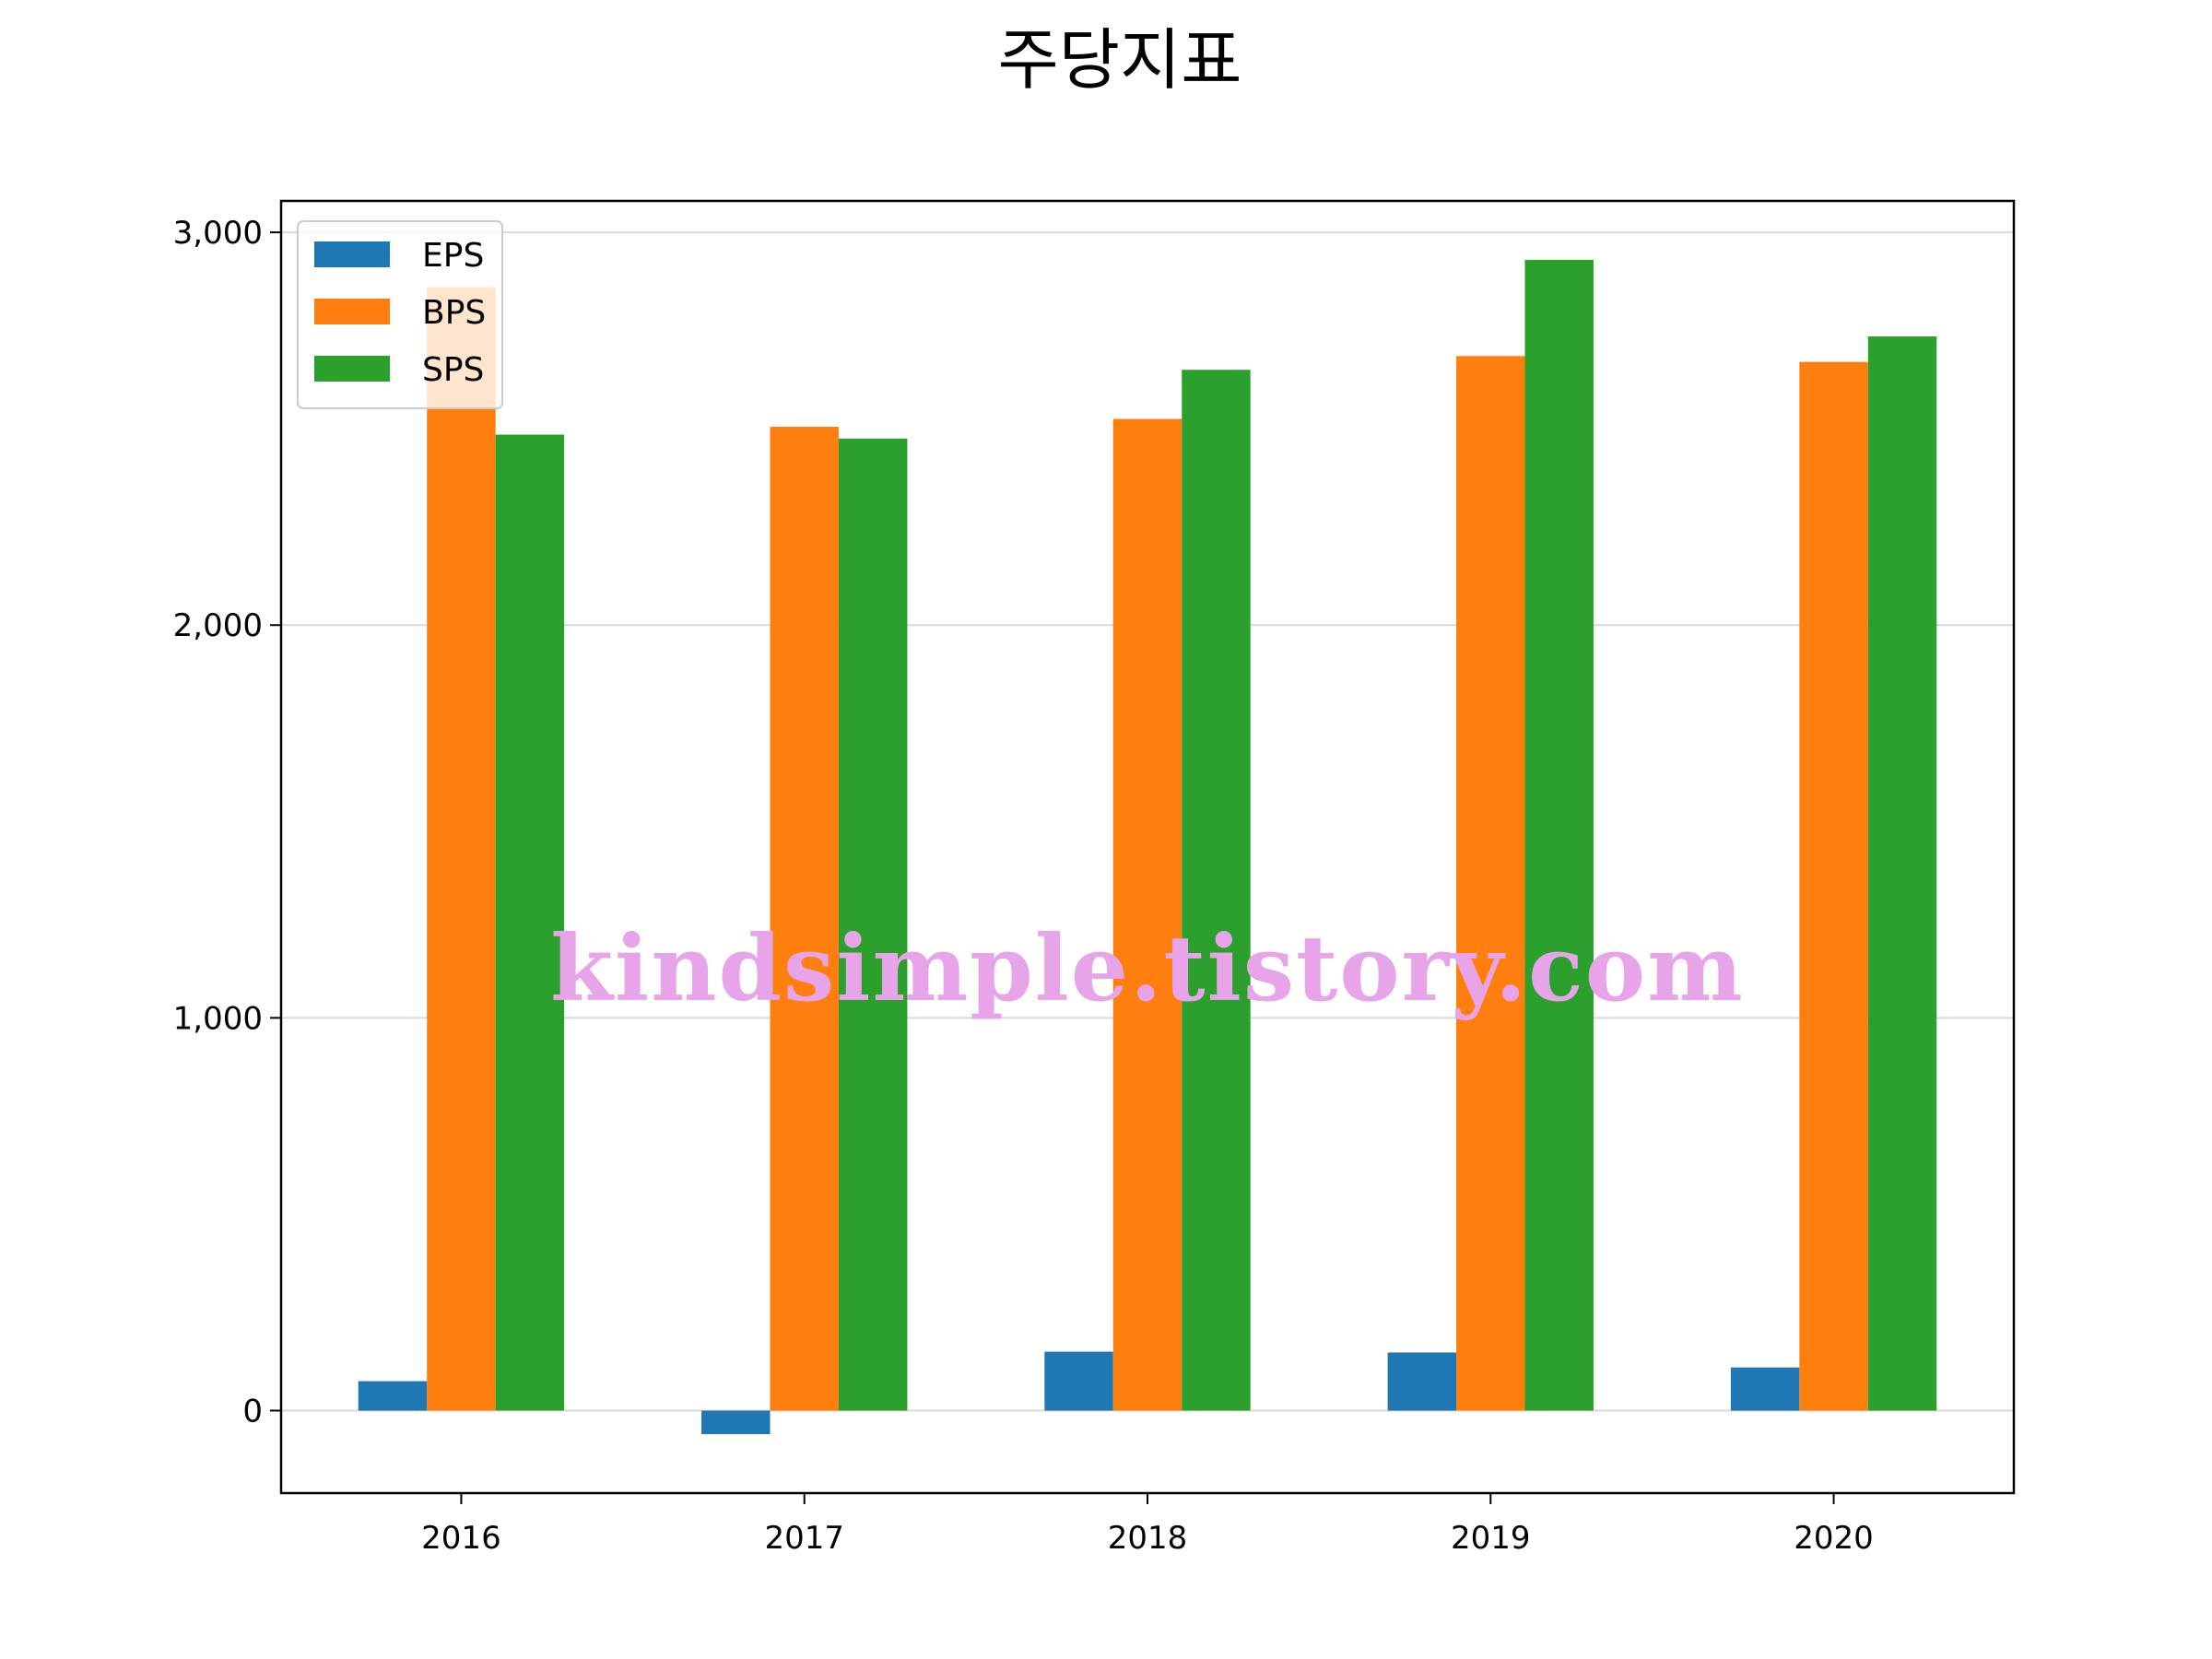 The width and height of the screenshot is (2212, 1659). What do you see at coordinates (218, 233) in the screenshot?
I see `y-tick-label: 3,000` at bounding box center [218, 233].